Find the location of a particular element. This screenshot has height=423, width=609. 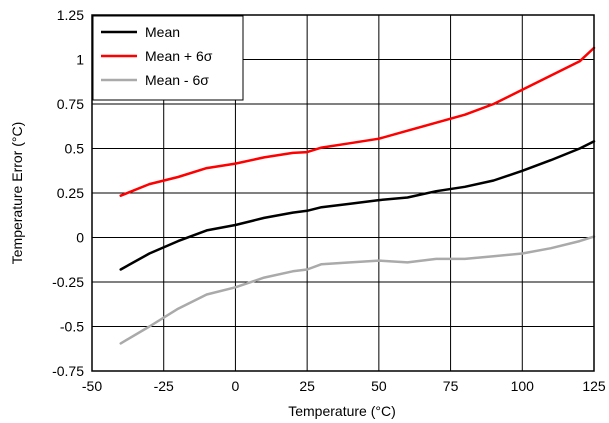

y-axis-title: Temperature Error (°C) is located at coordinates (17, 193).